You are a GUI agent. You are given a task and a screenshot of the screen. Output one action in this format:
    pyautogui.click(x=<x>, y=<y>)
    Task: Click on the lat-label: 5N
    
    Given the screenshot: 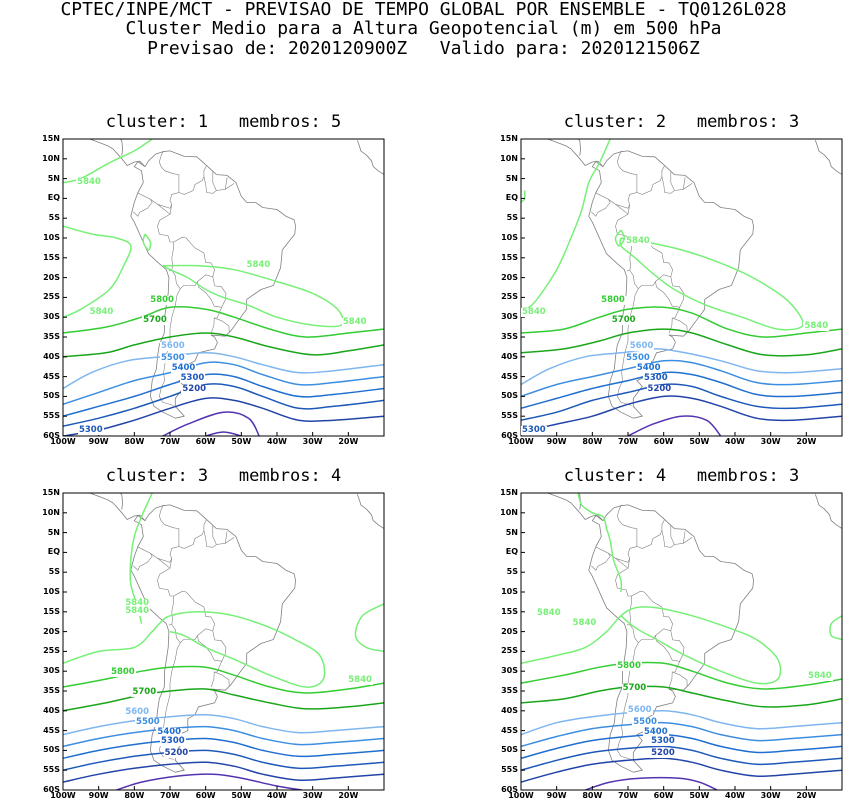 What is the action you would take?
    pyautogui.click(x=511, y=178)
    